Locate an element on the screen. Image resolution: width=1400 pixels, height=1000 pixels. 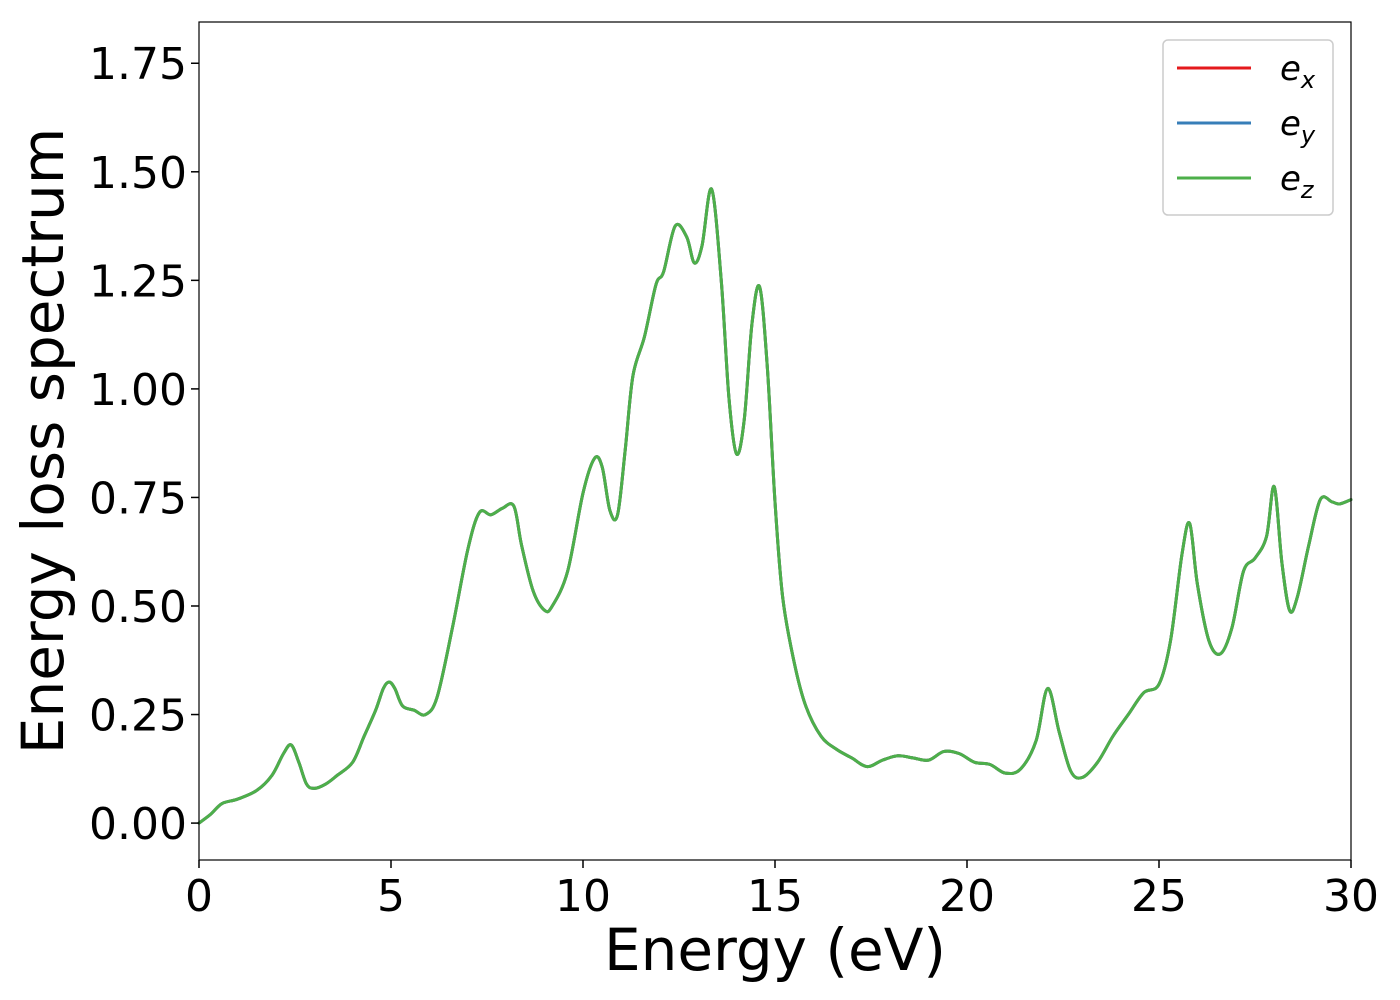
x-axis: 0 5 10 15 20 25 30 is located at coordinates (782, 891).